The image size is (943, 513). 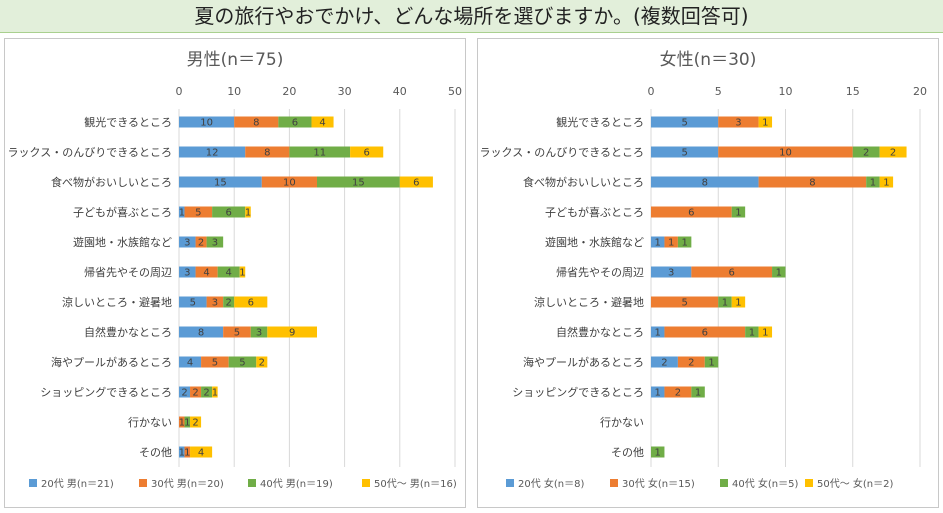 What do you see at coordinates (561, 152) in the screenshot?
I see `category-label: リラックス・のんびりできるところ` at bounding box center [561, 152].